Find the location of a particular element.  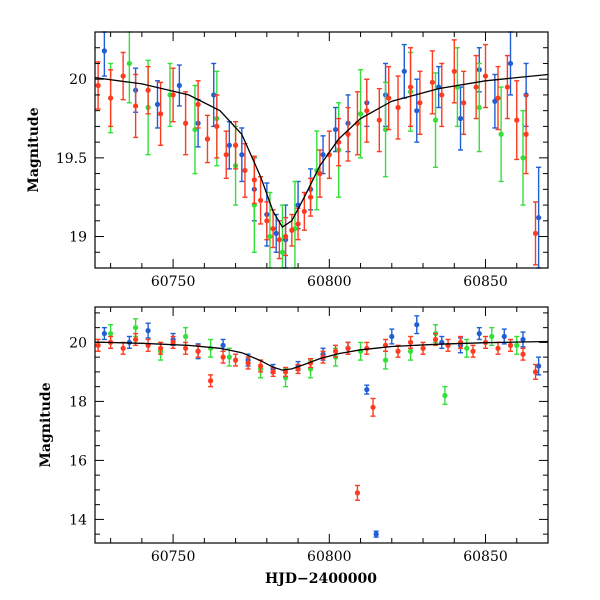

y-tick-label: 19.5 is located at coordinates (71, 159).